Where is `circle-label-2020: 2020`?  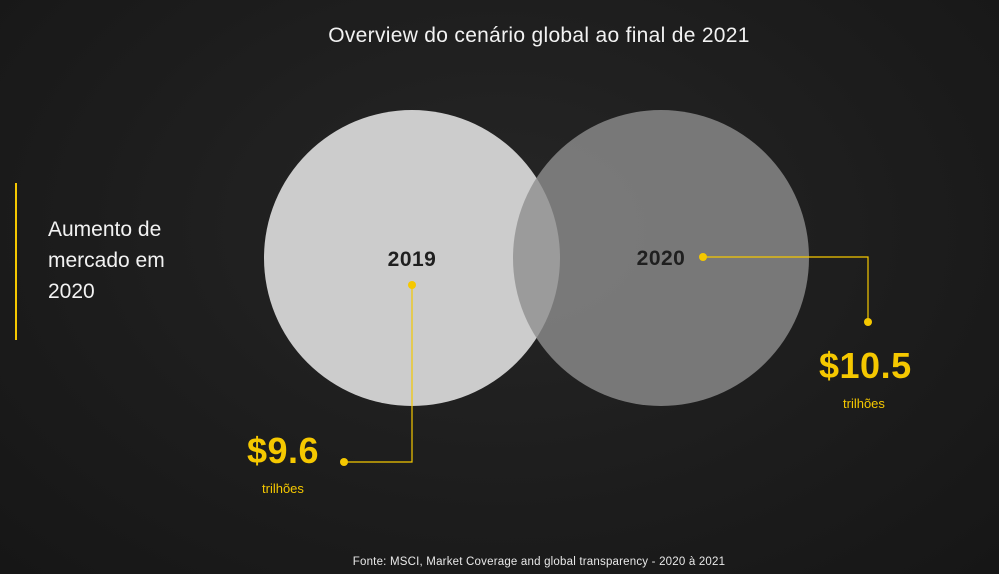
circle-label-2020: 2020 is located at coordinates (661, 258).